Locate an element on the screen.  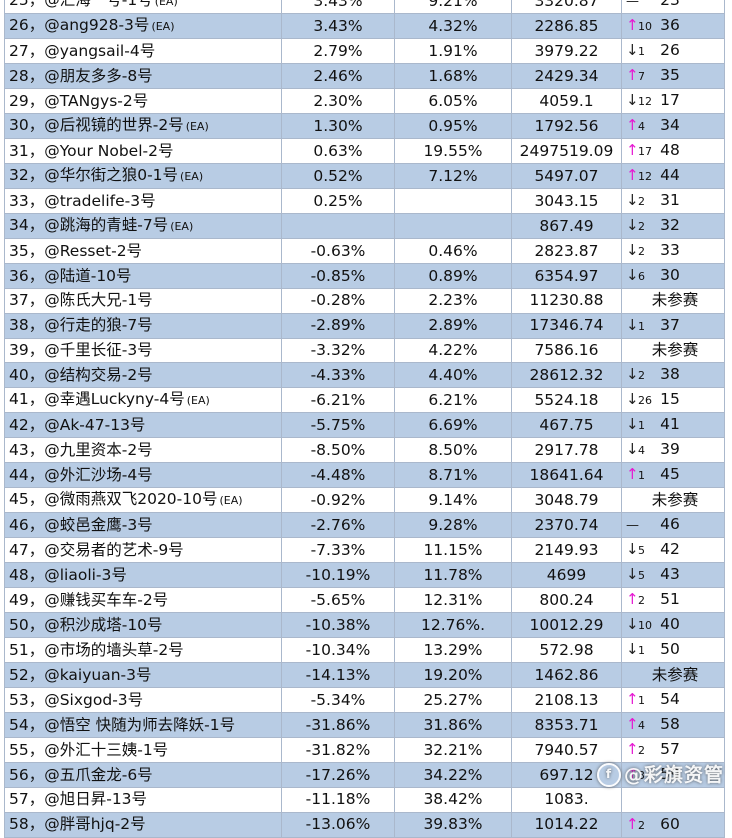
previous-rank: 34 is located at coordinates (670, 125).